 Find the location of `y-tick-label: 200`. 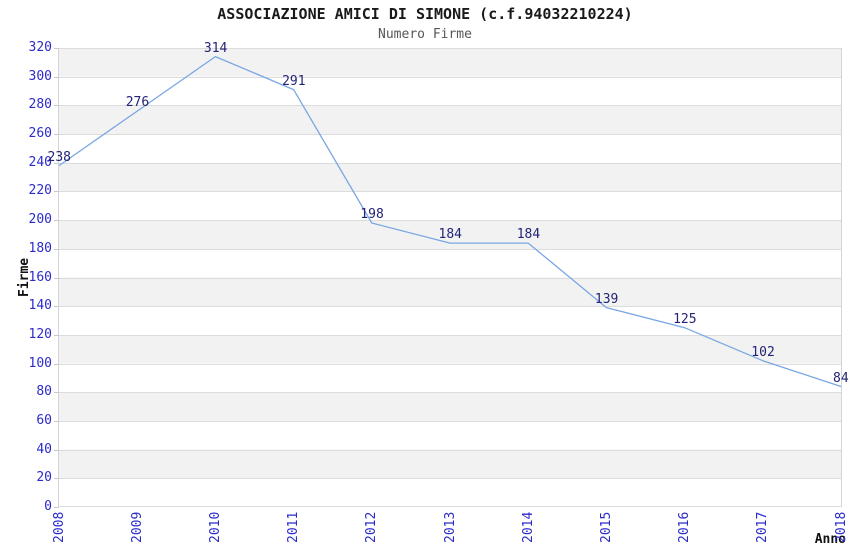

y-tick-label: 200 is located at coordinates (40, 220).